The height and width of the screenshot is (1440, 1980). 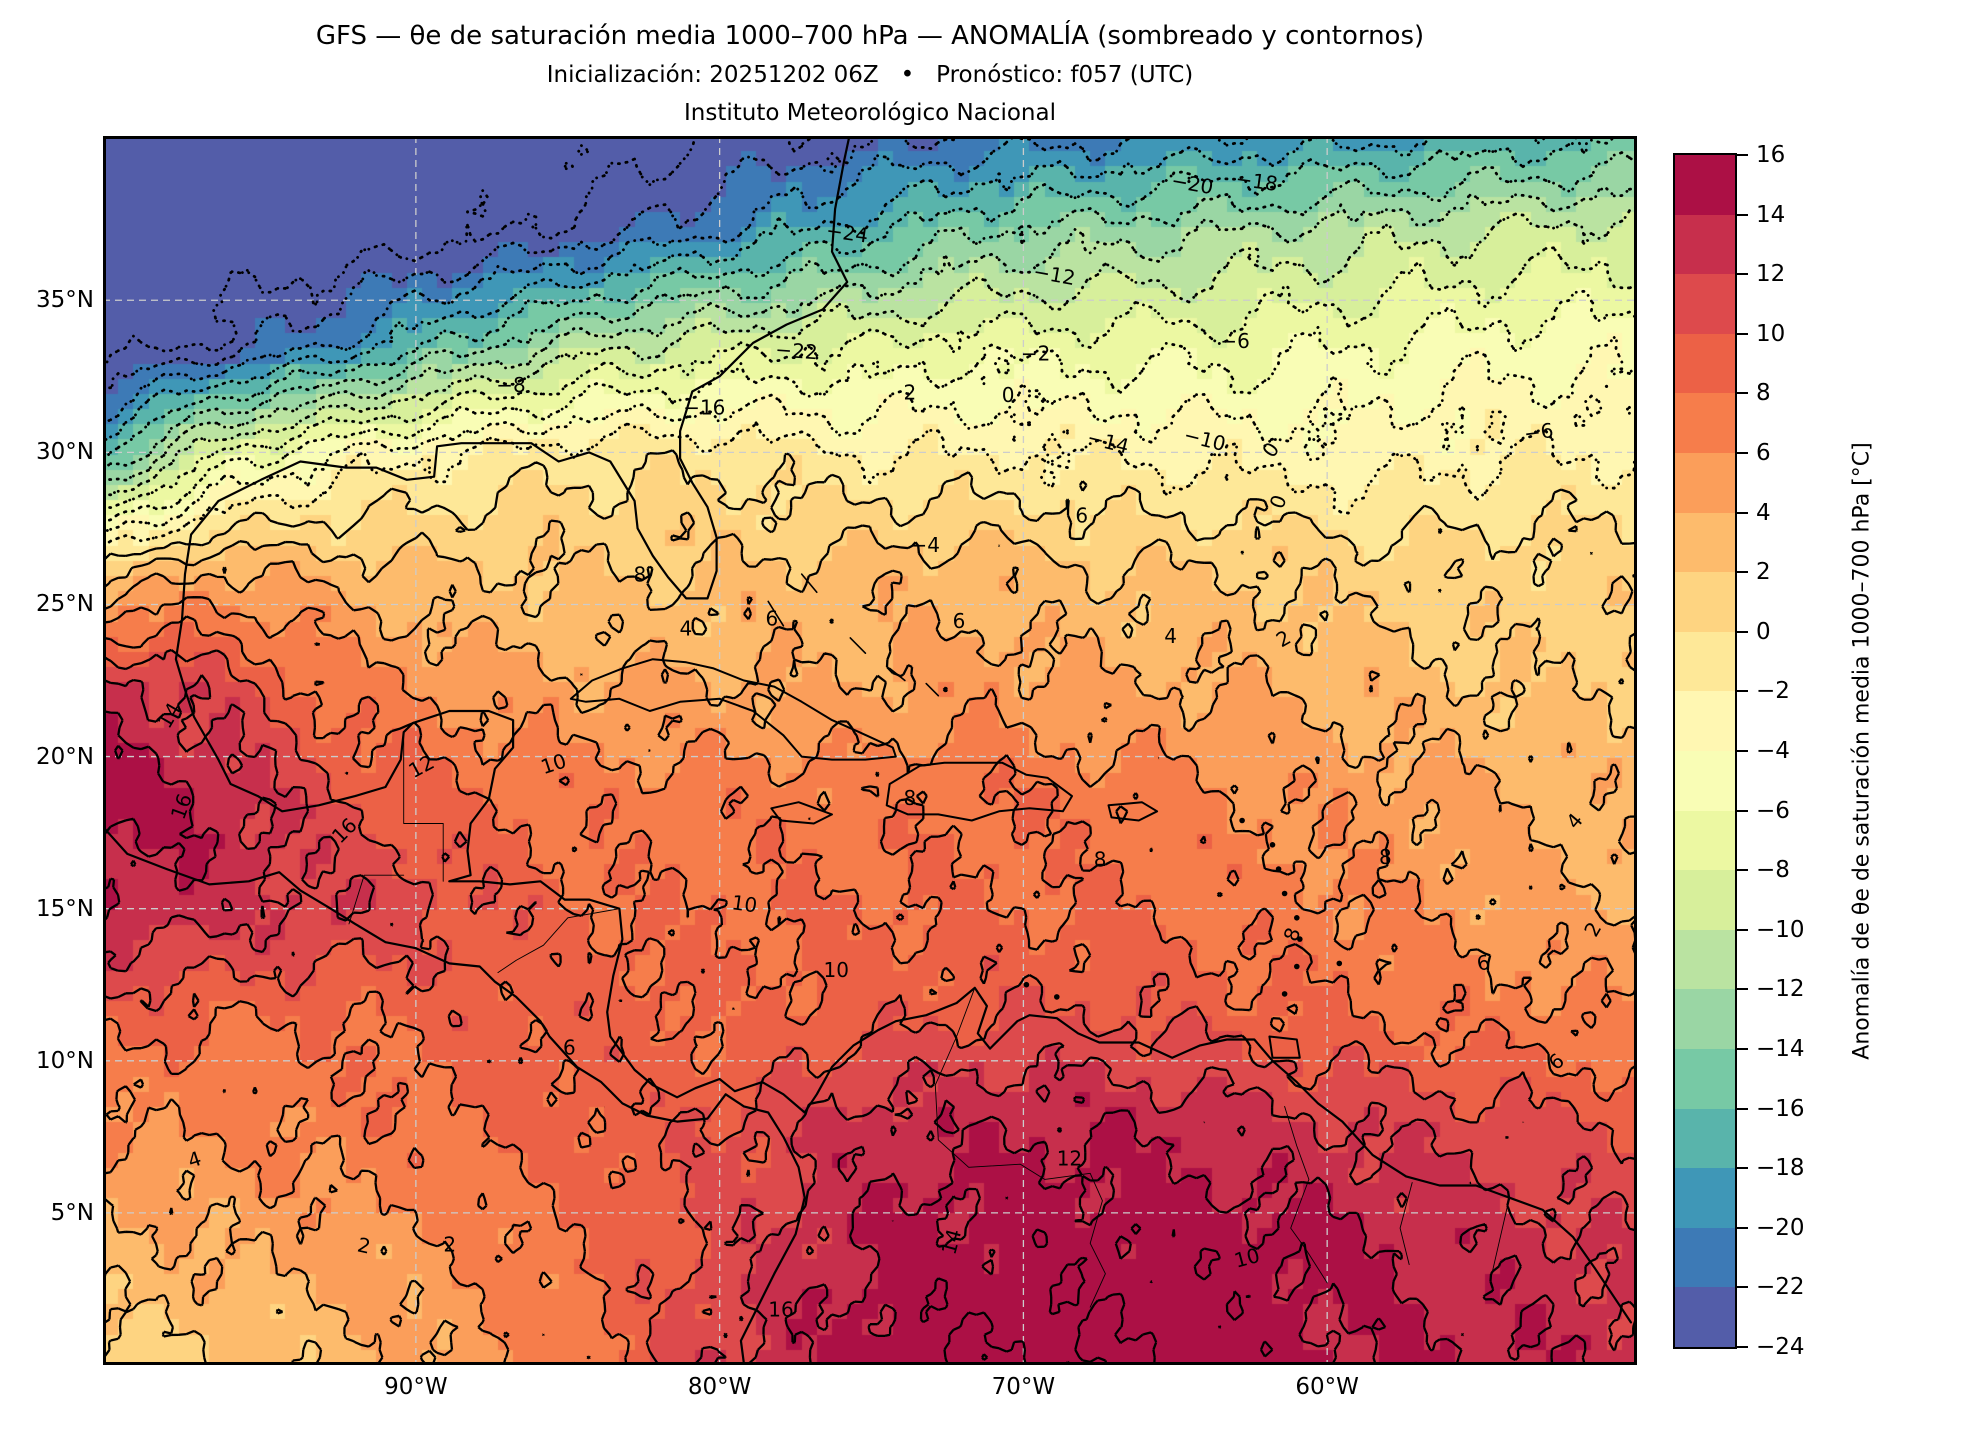 I want to click on colorbar-tick-label--18: −18, so click(x=1780, y=1168).